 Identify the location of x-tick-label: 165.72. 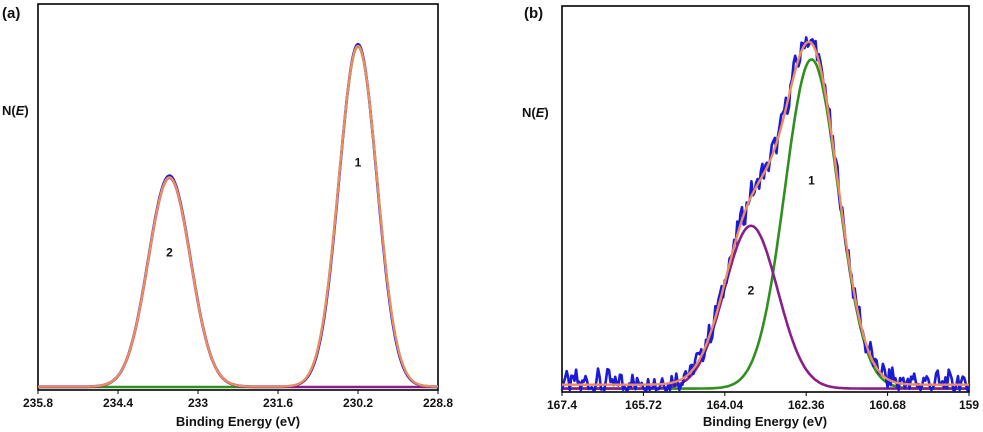
(643, 405).